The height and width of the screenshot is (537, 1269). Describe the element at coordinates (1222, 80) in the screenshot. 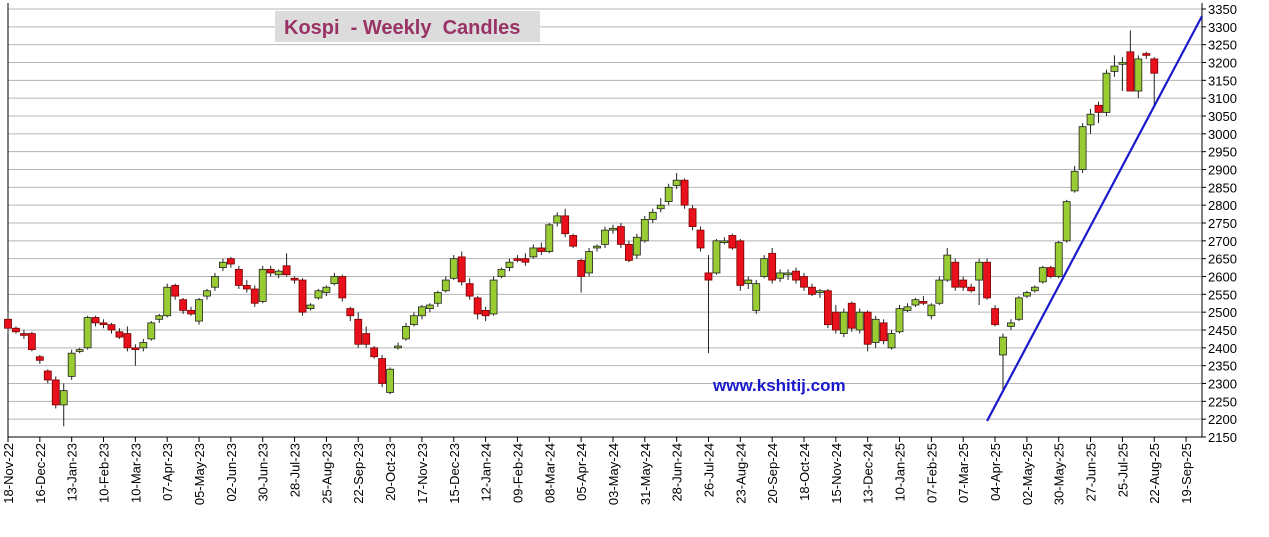

I see `y-tick-label: 3150` at that location.